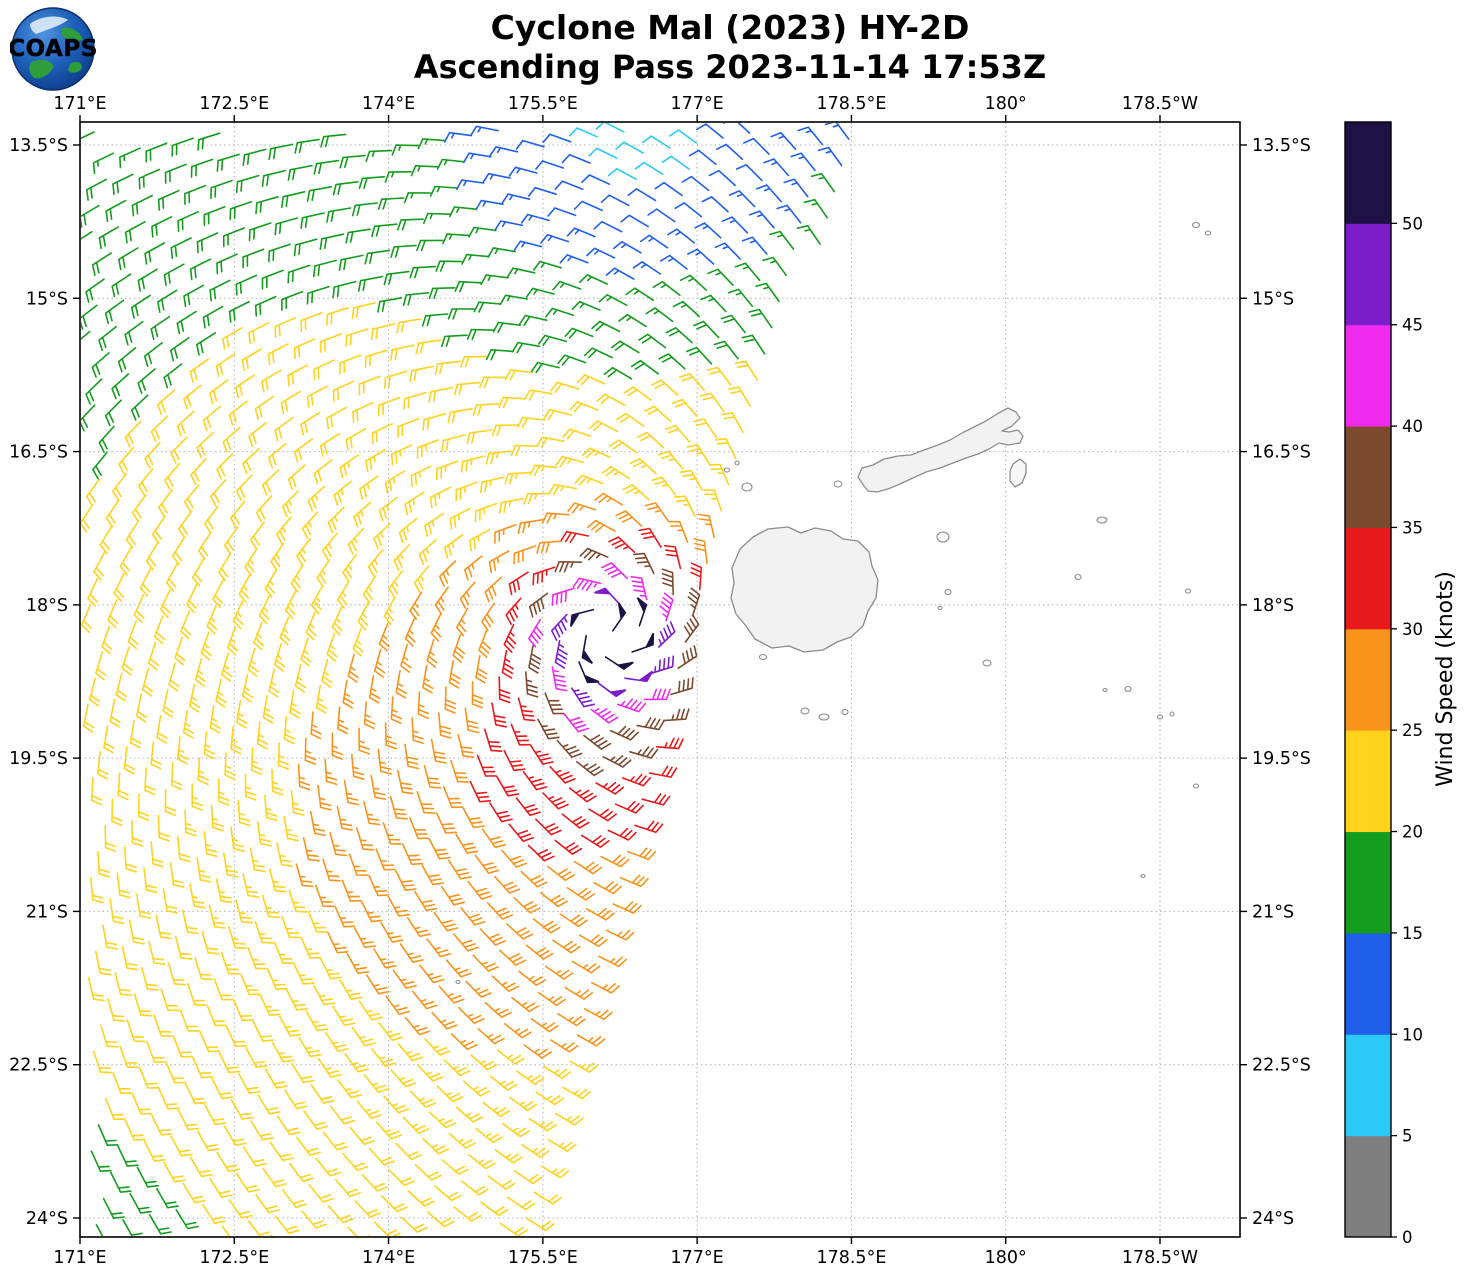 This screenshot has height=1264, width=1481. Describe the element at coordinates (41, 69) in the screenshot. I see `globe-land-south` at that location.